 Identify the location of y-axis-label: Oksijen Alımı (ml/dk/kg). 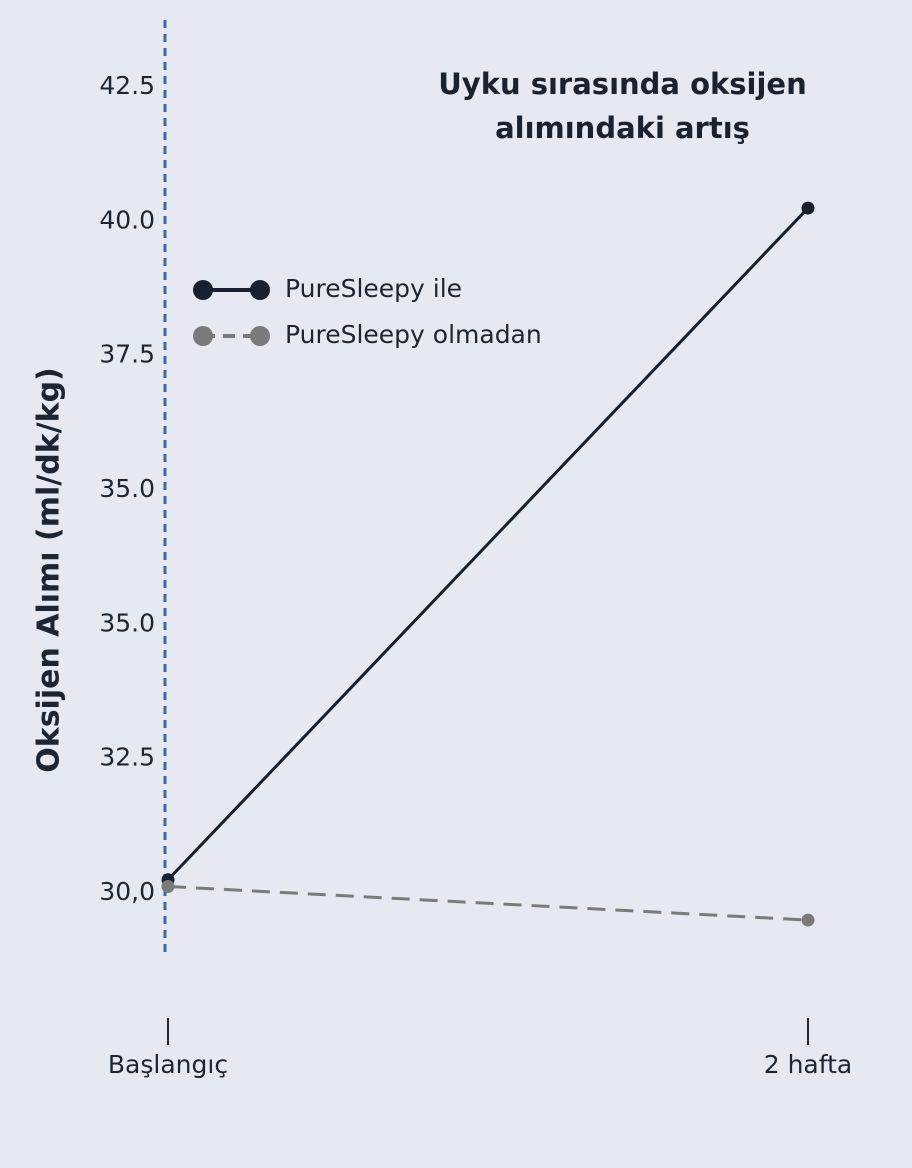
(49, 570).